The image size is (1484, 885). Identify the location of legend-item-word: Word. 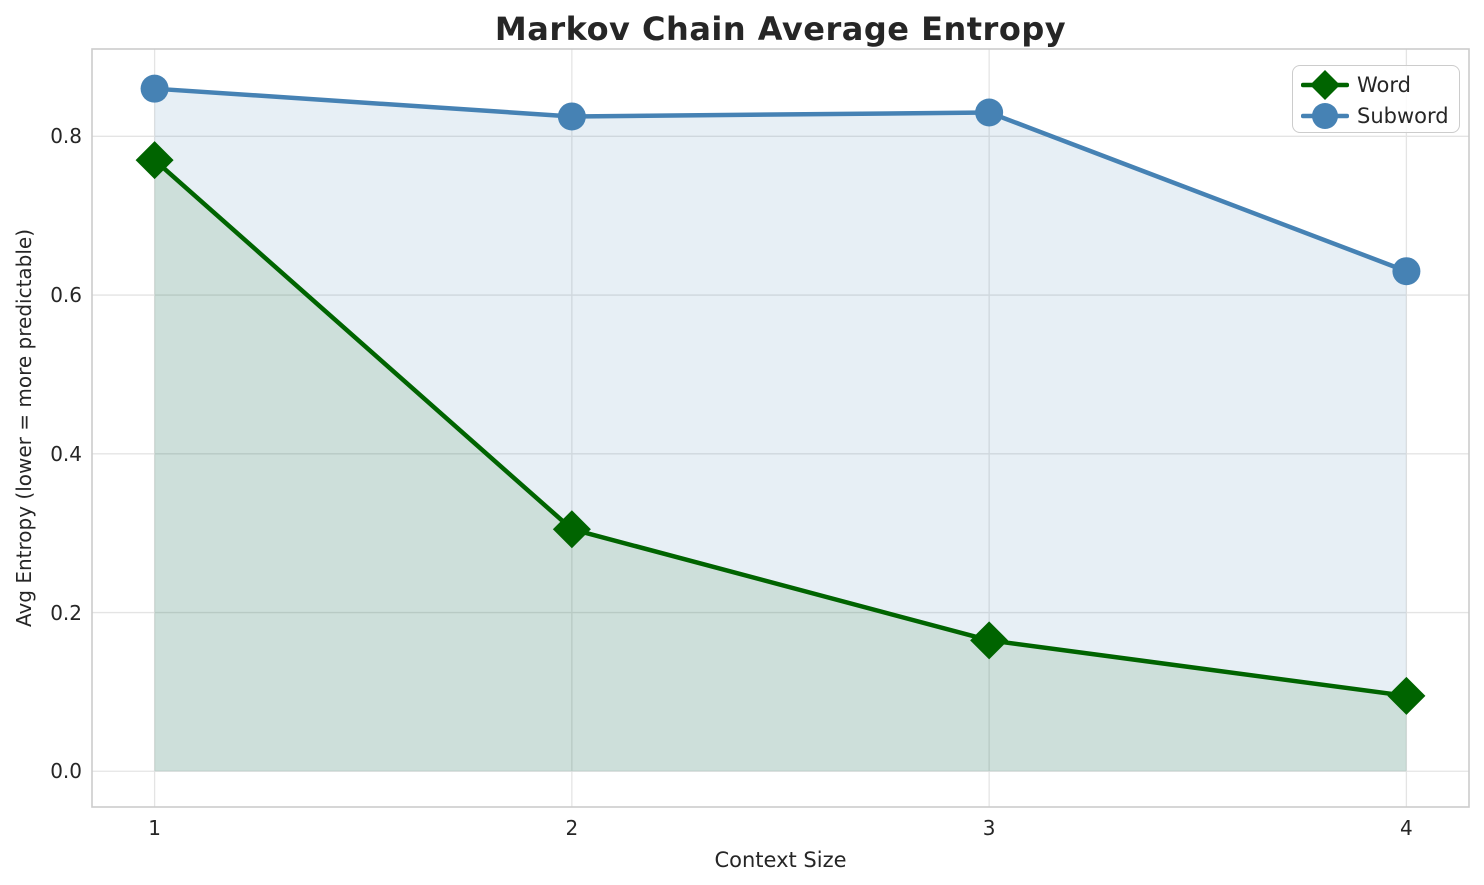
(1376, 84).